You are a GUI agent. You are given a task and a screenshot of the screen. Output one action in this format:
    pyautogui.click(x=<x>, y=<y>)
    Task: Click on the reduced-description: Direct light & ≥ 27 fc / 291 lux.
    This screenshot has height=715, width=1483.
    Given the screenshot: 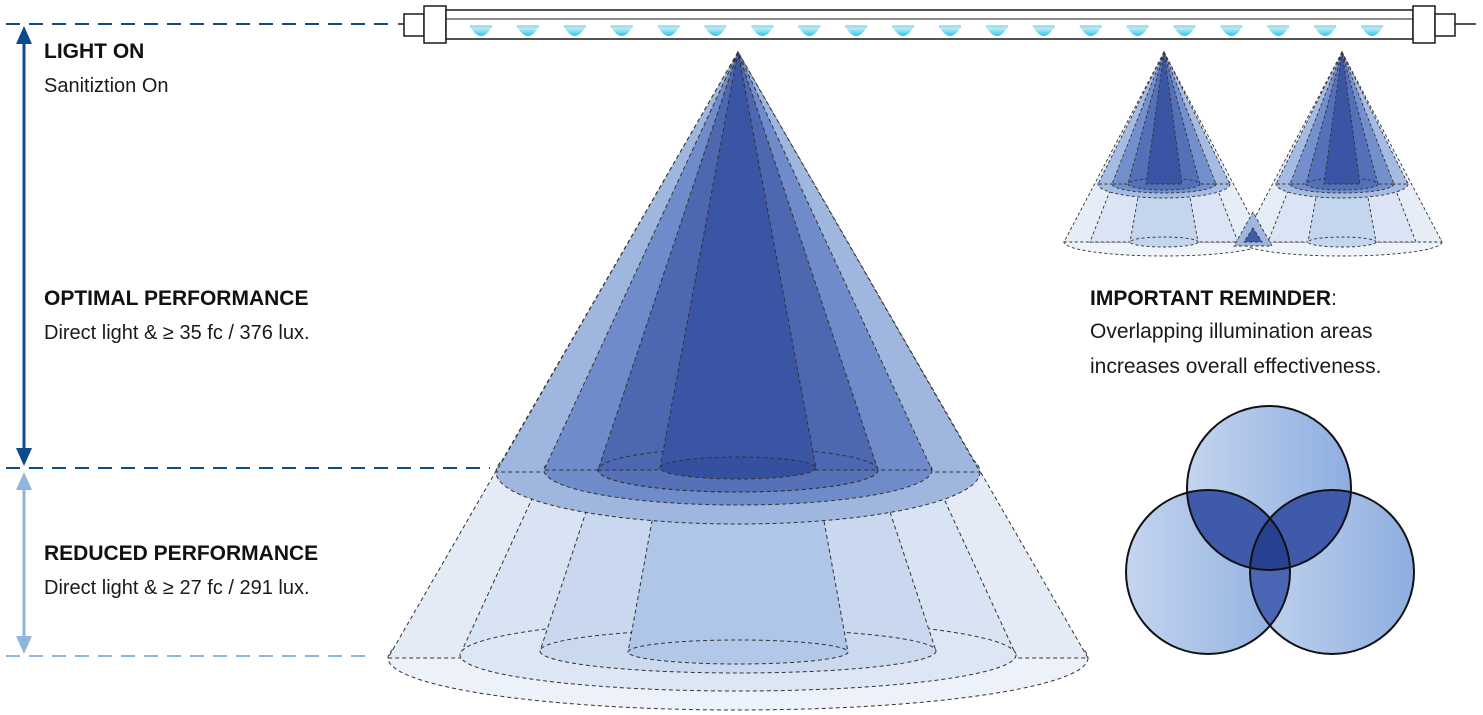 What is the action you would take?
    pyautogui.click(x=177, y=588)
    